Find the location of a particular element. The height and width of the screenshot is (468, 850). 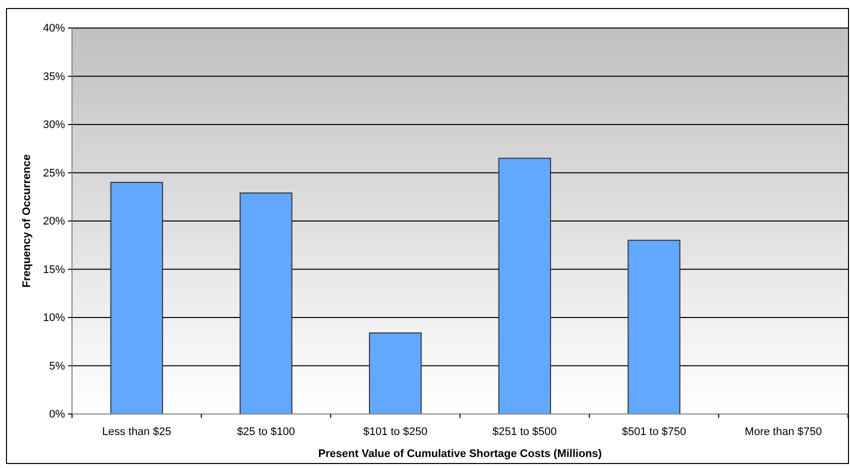

x-tick-label: $501 to $750 is located at coordinates (654, 432).